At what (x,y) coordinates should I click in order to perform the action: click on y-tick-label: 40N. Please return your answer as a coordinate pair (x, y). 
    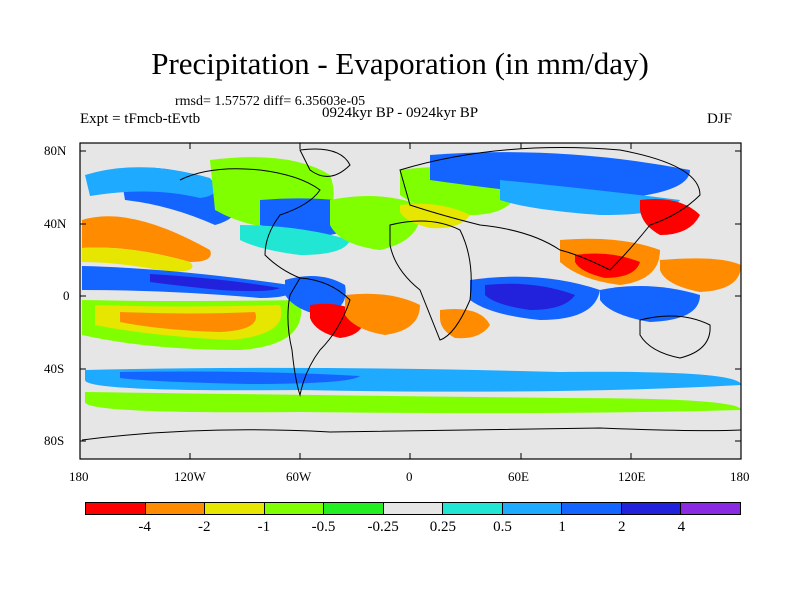
    Looking at the image, I should click on (55, 223).